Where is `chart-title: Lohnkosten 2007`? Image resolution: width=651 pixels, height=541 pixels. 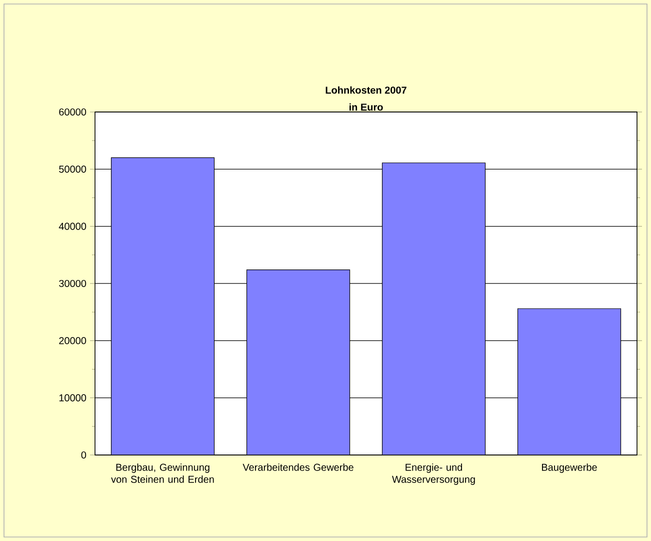
chart-title: Lohnkosten 2007 is located at coordinates (366, 90).